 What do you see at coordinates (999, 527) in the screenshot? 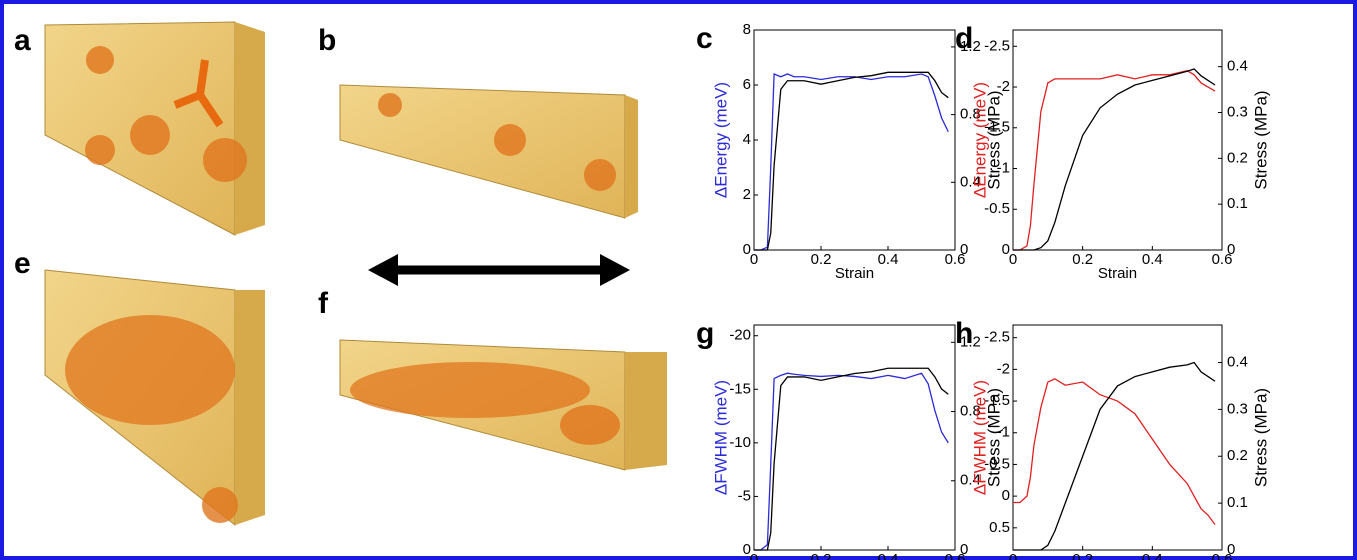
I see `y-tick-label: 0.5` at bounding box center [999, 527].